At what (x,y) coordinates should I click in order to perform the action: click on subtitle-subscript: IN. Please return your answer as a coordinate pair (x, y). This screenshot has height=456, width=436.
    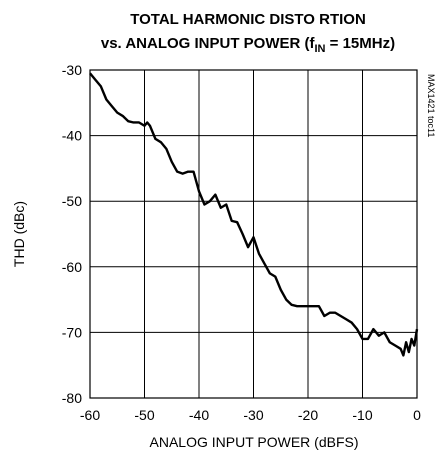
    Looking at the image, I should click on (320, 49).